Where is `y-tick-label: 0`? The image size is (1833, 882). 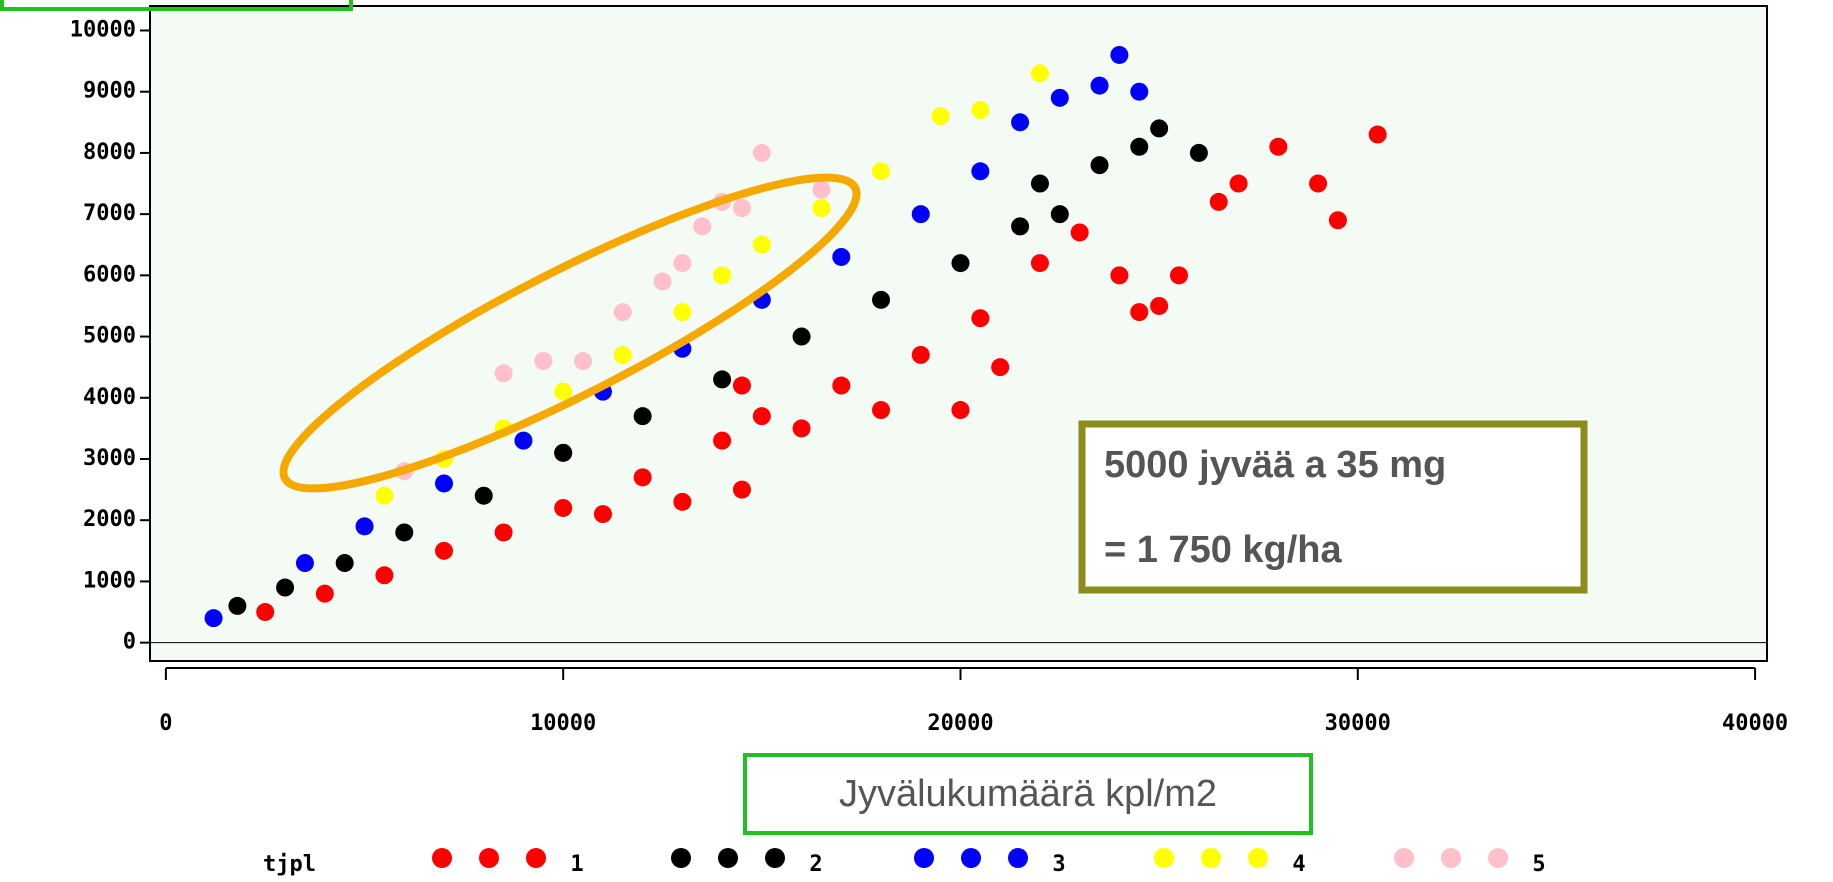
y-tick-label: 0 is located at coordinates (129, 642).